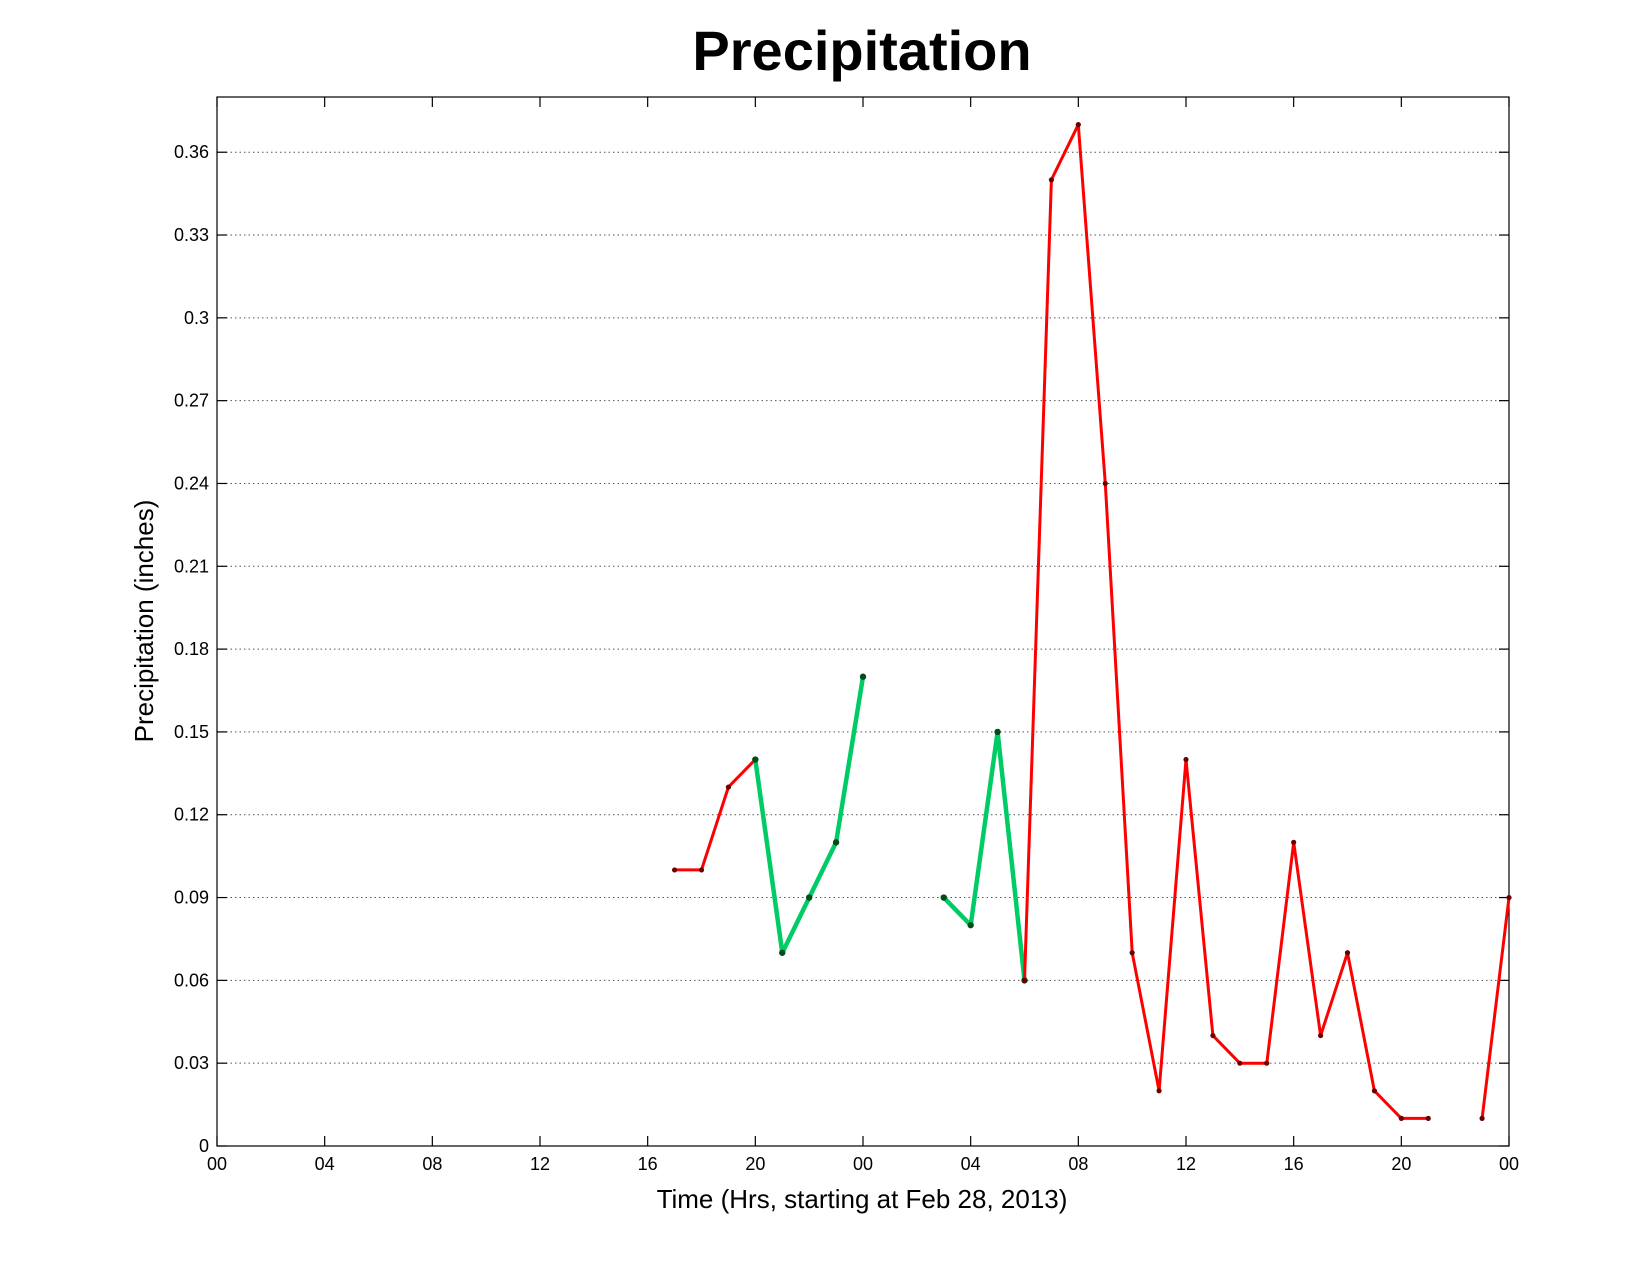  What do you see at coordinates (196, 318) in the screenshot?
I see `y-tick-label: 0.3` at bounding box center [196, 318].